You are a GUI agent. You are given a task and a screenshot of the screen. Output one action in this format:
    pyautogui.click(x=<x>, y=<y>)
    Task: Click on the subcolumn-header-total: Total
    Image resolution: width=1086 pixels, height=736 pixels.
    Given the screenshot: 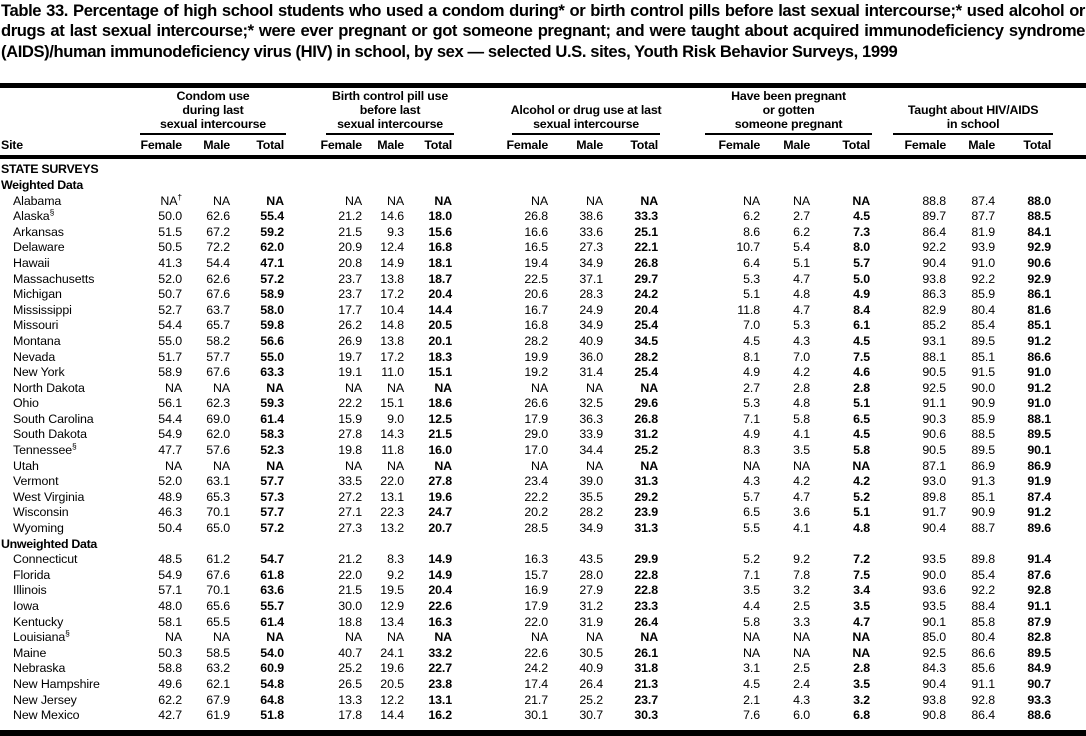 What is the action you would take?
    pyautogui.click(x=430, y=147)
    